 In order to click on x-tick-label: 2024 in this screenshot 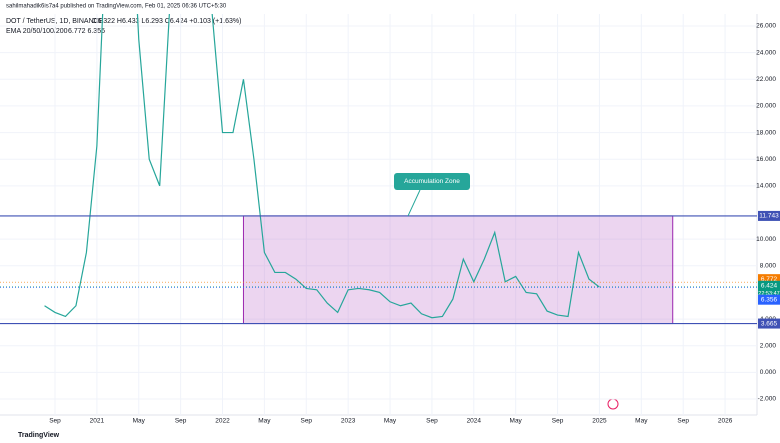, I will do `click(474, 421)`.